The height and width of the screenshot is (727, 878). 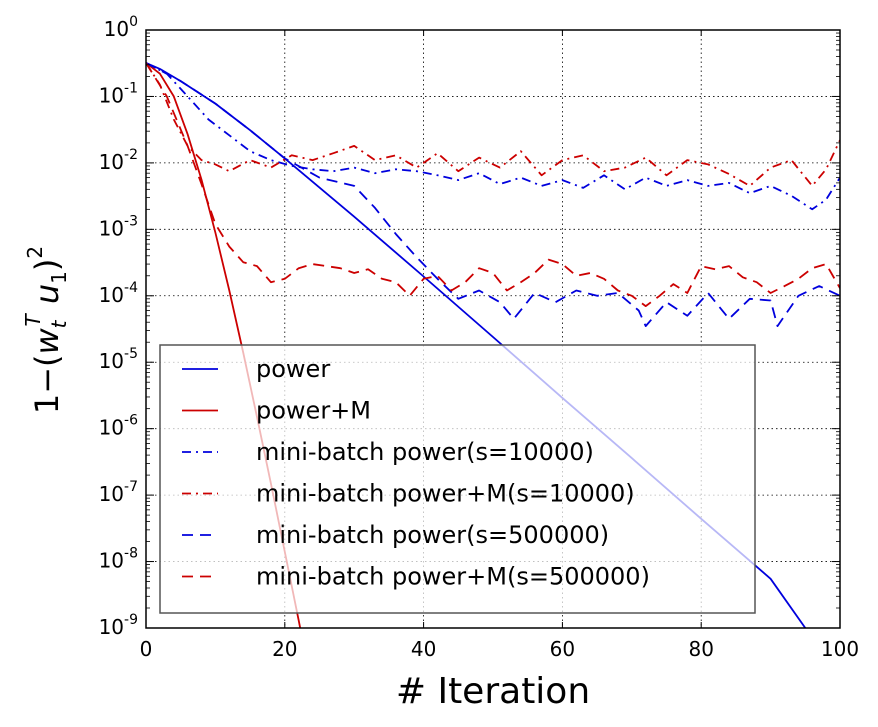 I want to click on y-tick-label: 10⁻³, so click(x=118, y=226).